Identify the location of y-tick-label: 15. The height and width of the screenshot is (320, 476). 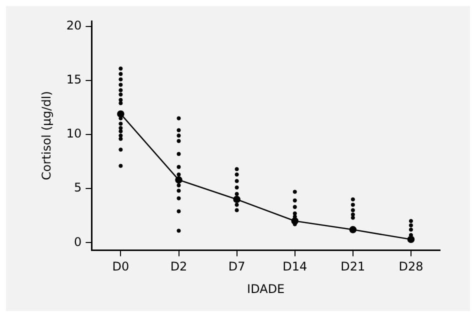
(74, 79).